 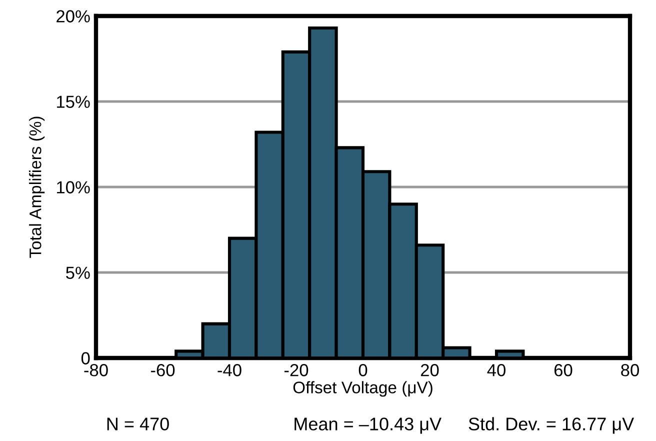 I want to click on text: N = 470, so click(x=138, y=424).